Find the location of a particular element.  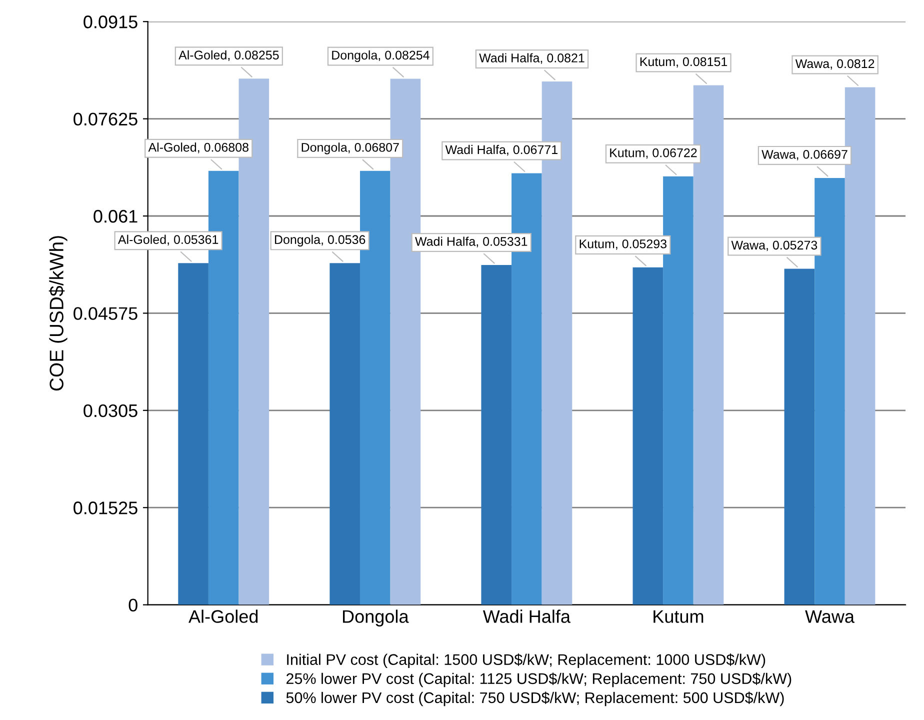

legend-label: 25% lower PV cost (Capital: 1125 USD$/kW; Replacement: 750 USD$/kW) is located at coordinates (539, 680).